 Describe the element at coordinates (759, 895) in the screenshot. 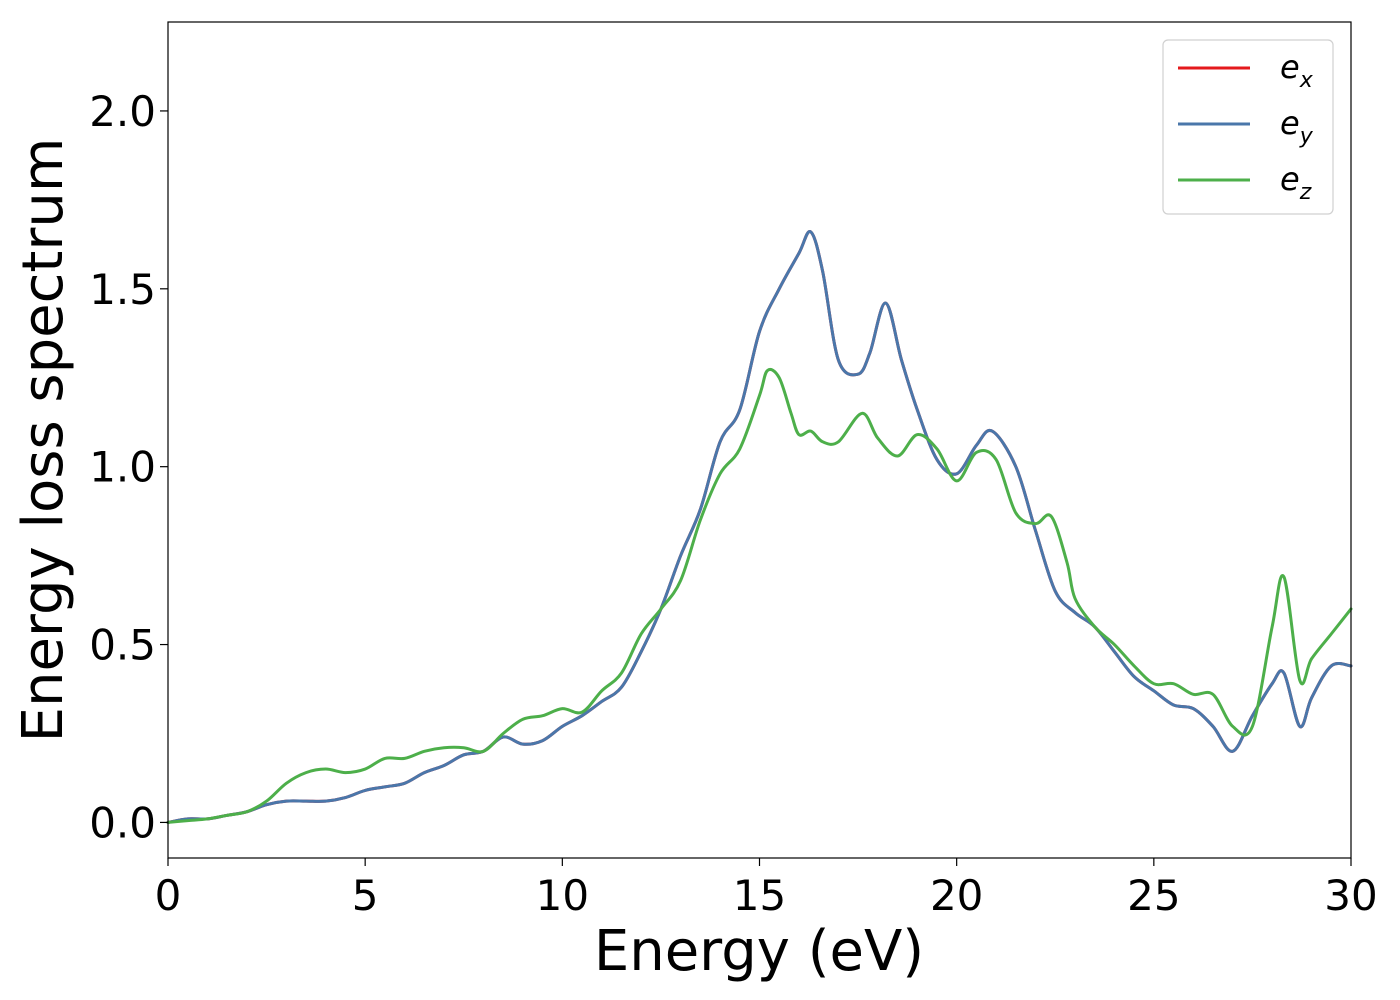

I see `x-tick-label: 15` at that location.